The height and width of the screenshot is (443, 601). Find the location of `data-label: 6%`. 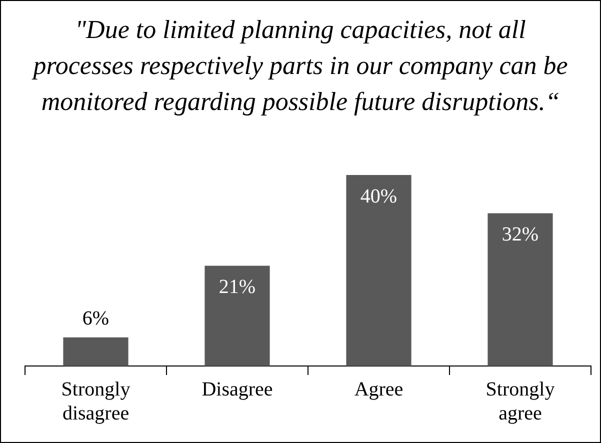

data-label: 6% is located at coordinates (96, 319).